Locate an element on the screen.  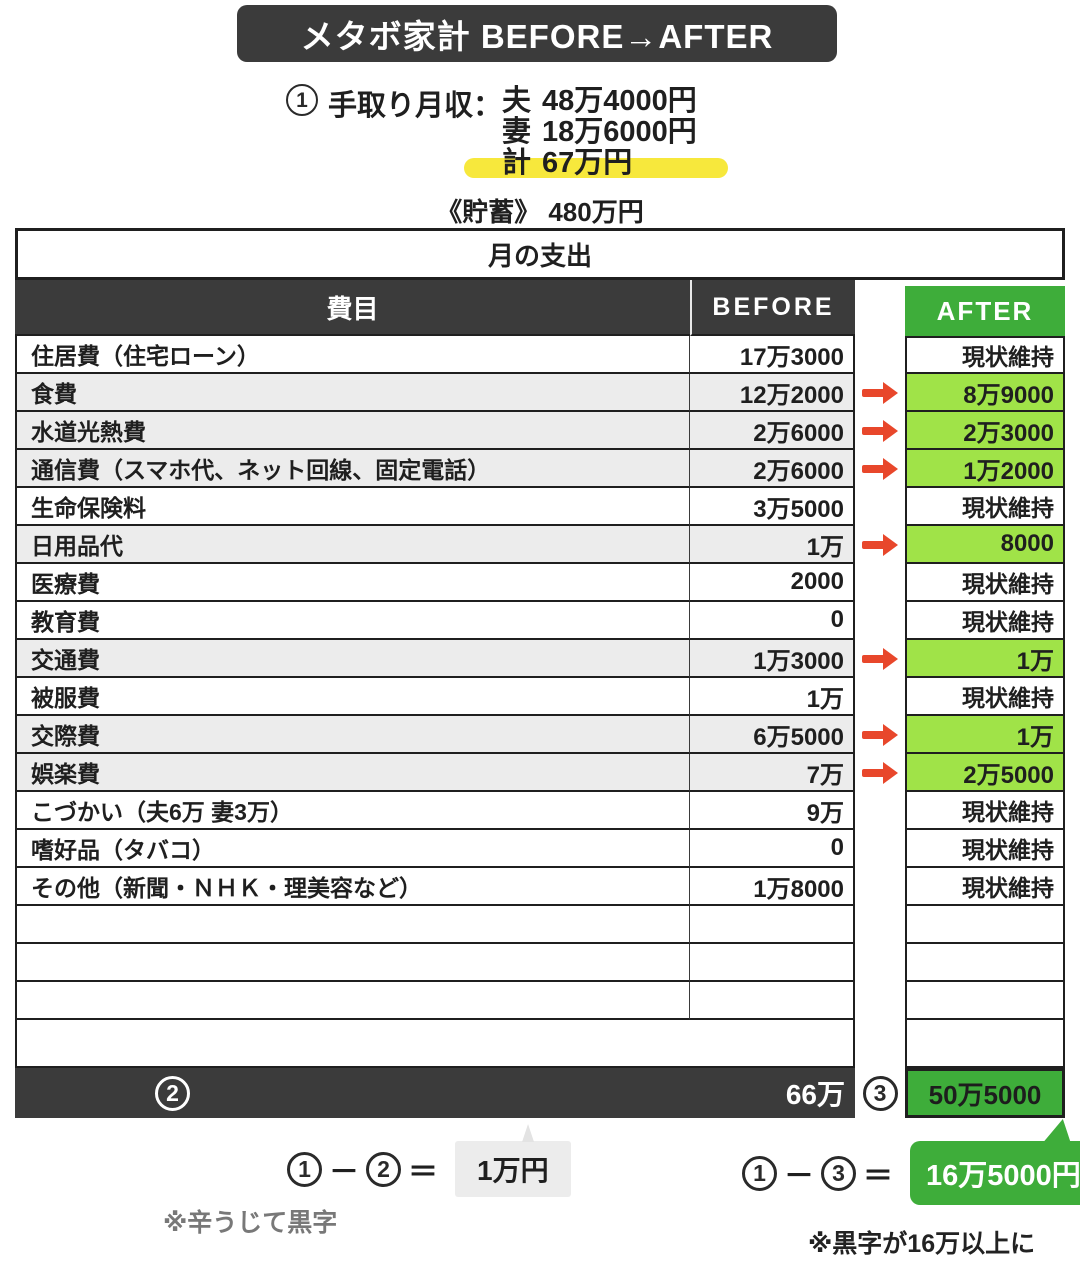
savings-line: 《貯蓄》 480万円 is located at coordinates (540, 210).